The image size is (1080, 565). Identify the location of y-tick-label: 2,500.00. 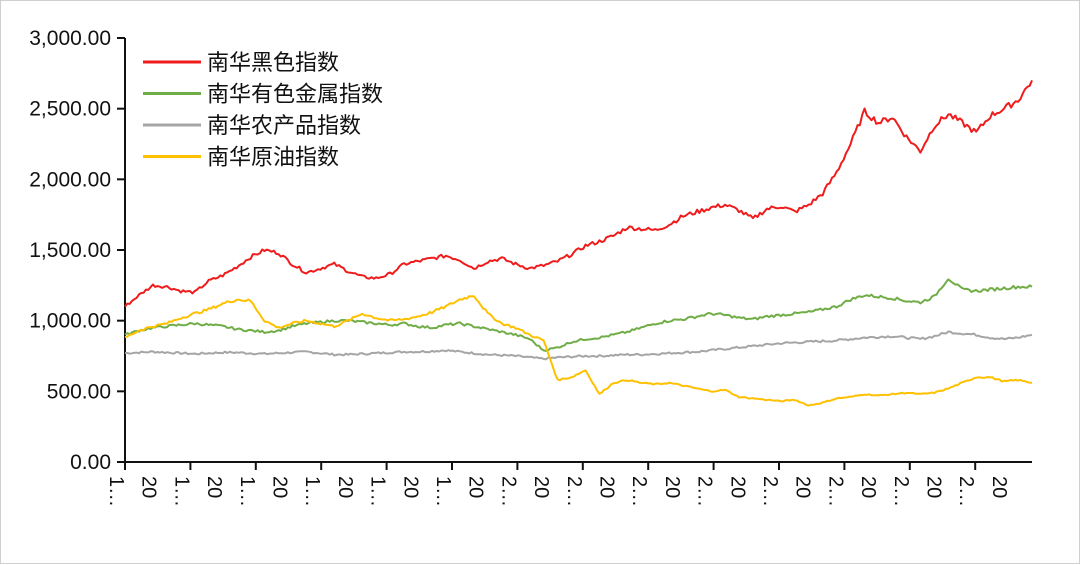
(70, 109).